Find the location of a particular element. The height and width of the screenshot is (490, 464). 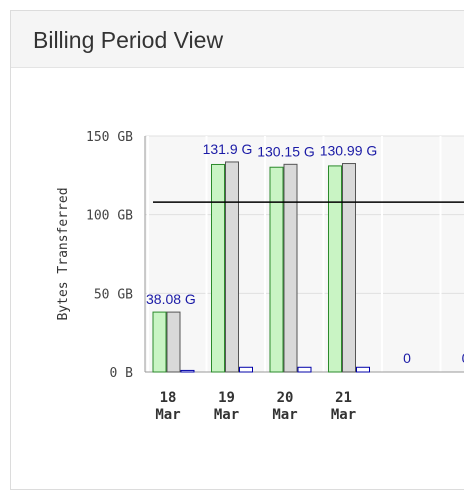

panel-title: Billing Period View is located at coordinates (128, 40).